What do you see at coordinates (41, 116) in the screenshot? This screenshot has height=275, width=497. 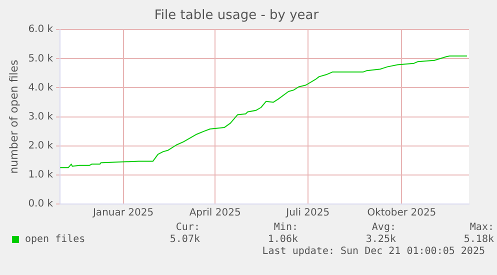 I see `y-tick-label: 3.0 k` at bounding box center [41, 116].